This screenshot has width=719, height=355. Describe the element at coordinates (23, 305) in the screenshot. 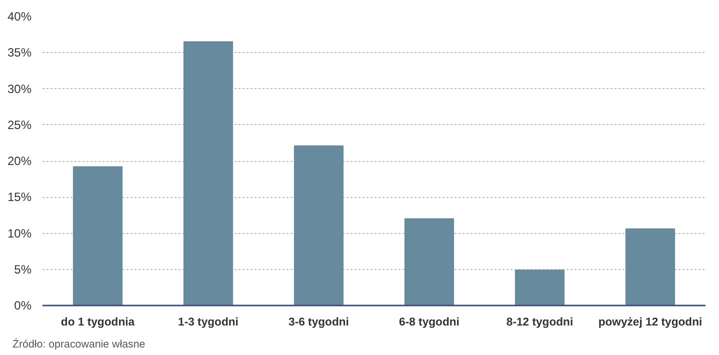

I see `y-tick-label: 0%` at that location.